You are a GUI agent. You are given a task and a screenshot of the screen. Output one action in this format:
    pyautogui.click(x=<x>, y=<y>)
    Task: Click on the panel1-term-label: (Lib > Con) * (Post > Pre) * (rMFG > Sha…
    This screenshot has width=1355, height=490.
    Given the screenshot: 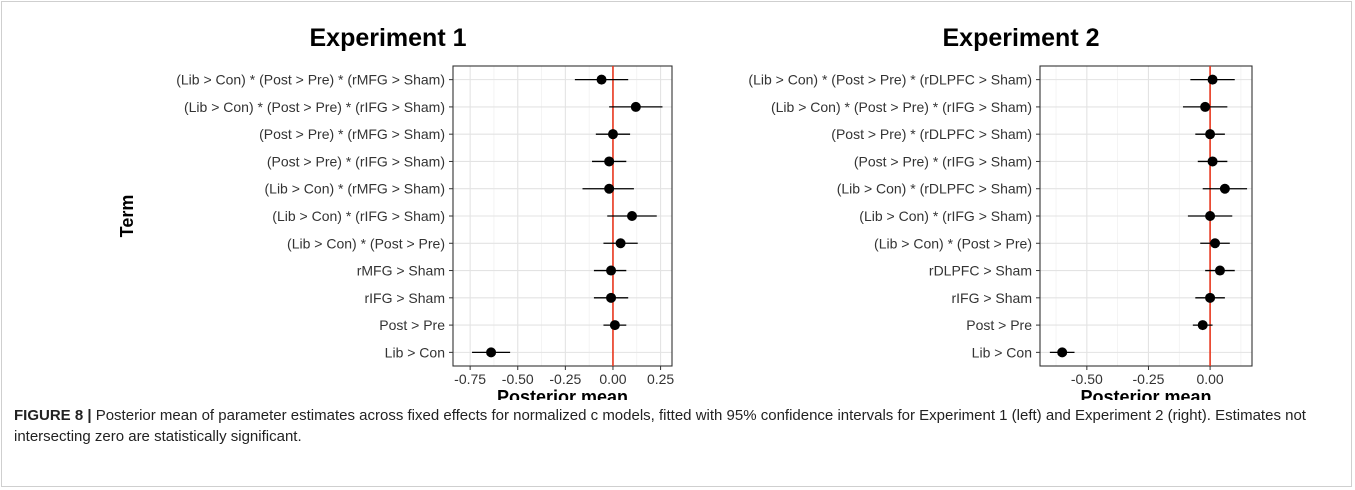 What is the action you would take?
    pyautogui.click(x=310, y=80)
    